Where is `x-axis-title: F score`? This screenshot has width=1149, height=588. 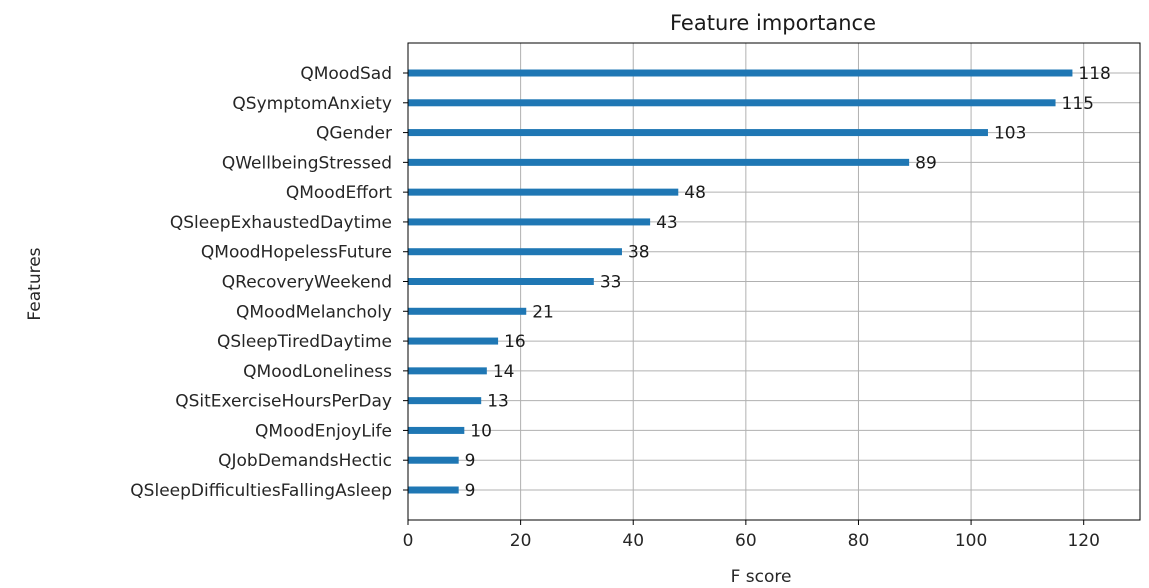 x-axis-title: F score is located at coordinates (761, 577).